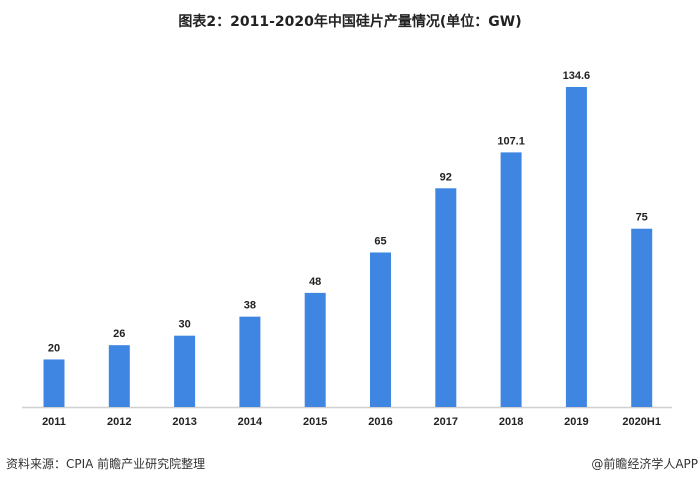 The width and height of the screenshot is (700, 484). What do you see at coordinates (350, 22) in the screenshot?
I see `chart-title: 图表2：2011-2020年中国硅片产量情况(单位：GW)` at bounding box center [350, 22].